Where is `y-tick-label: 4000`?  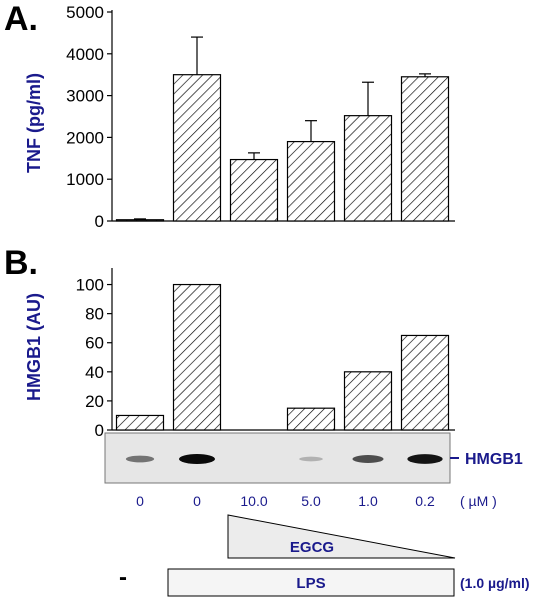 y-tick-label: 4000 is located at coordinates (85, 54).